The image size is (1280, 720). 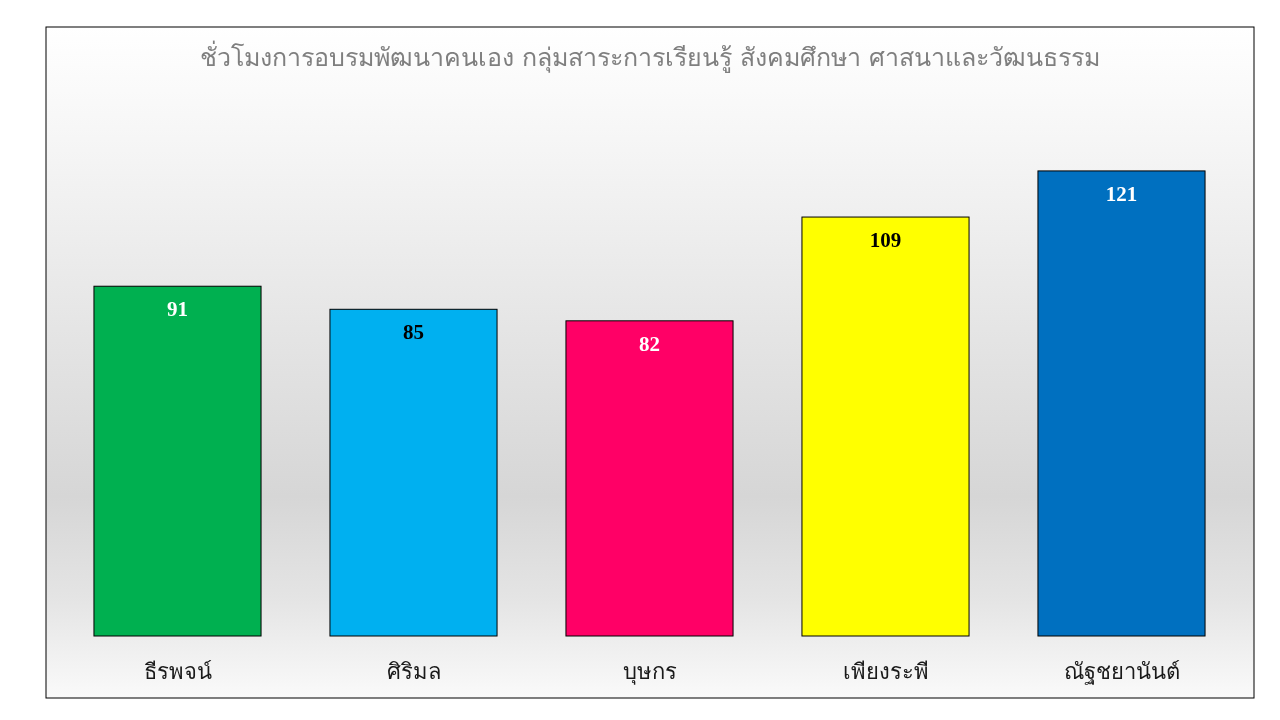 What do you see at coordinates (413, 671) in the screenshot?
I see `x-tick-label: ศิริมล` at bounding box center [413, 671].